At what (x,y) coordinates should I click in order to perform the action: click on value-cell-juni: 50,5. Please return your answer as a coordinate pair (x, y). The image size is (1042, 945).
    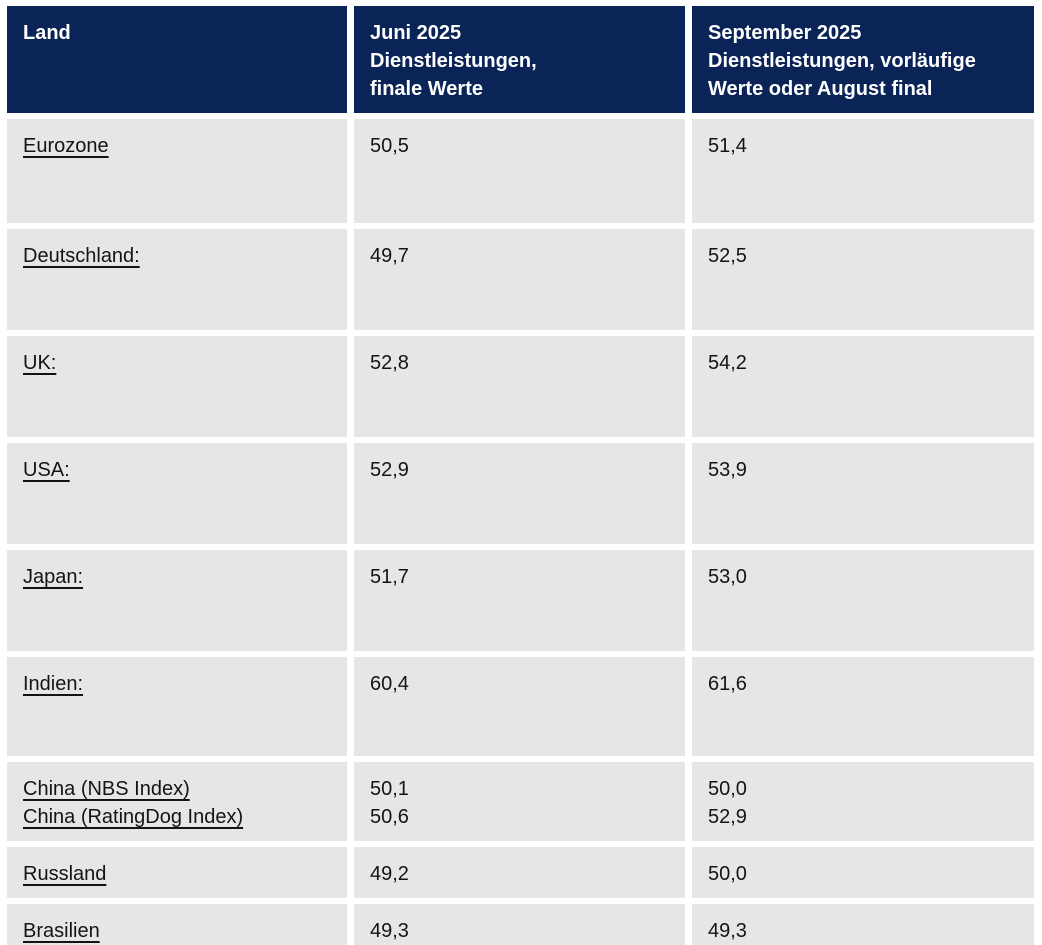
    Looking at the image, I should click on (519, 171).